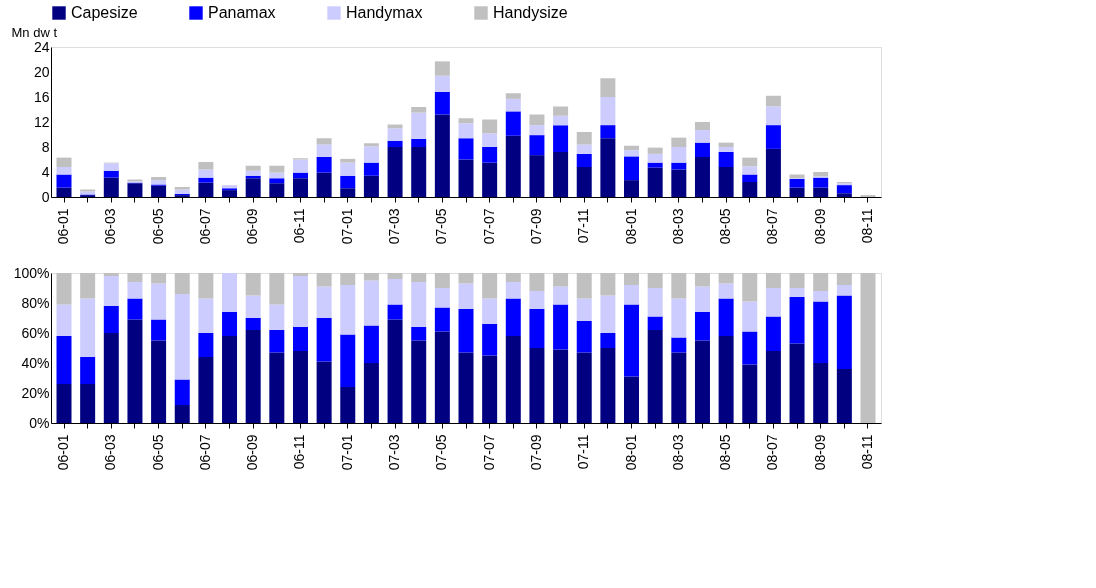 This screenshot has width=1096, height=588. What do you see at coordinates (104, 12) in the screenshot?
I see `legend-label: Capesize` at bounding box center [104, 12].